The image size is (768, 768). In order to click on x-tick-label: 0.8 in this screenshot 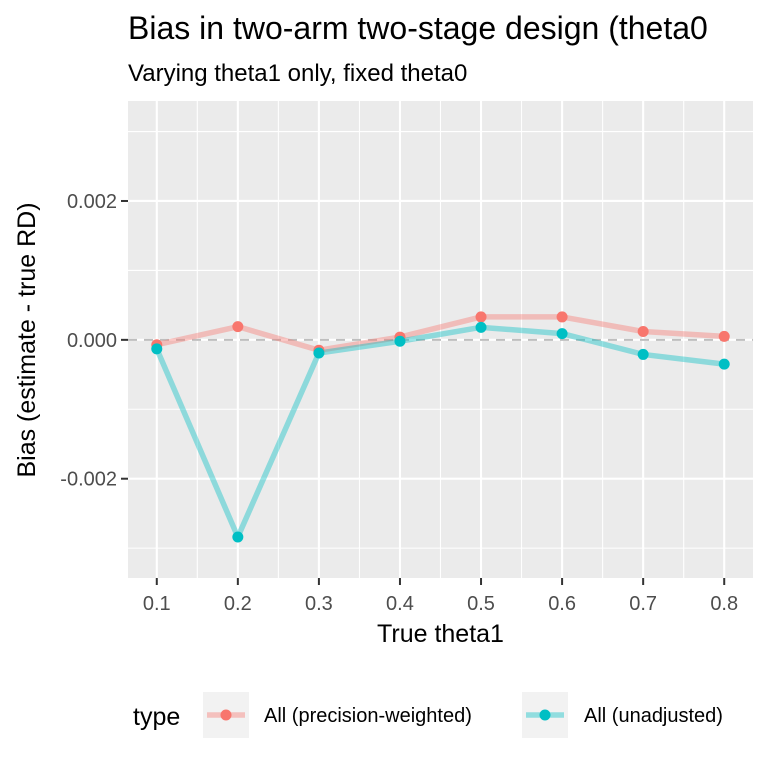, I will do `click(724, 604)`.